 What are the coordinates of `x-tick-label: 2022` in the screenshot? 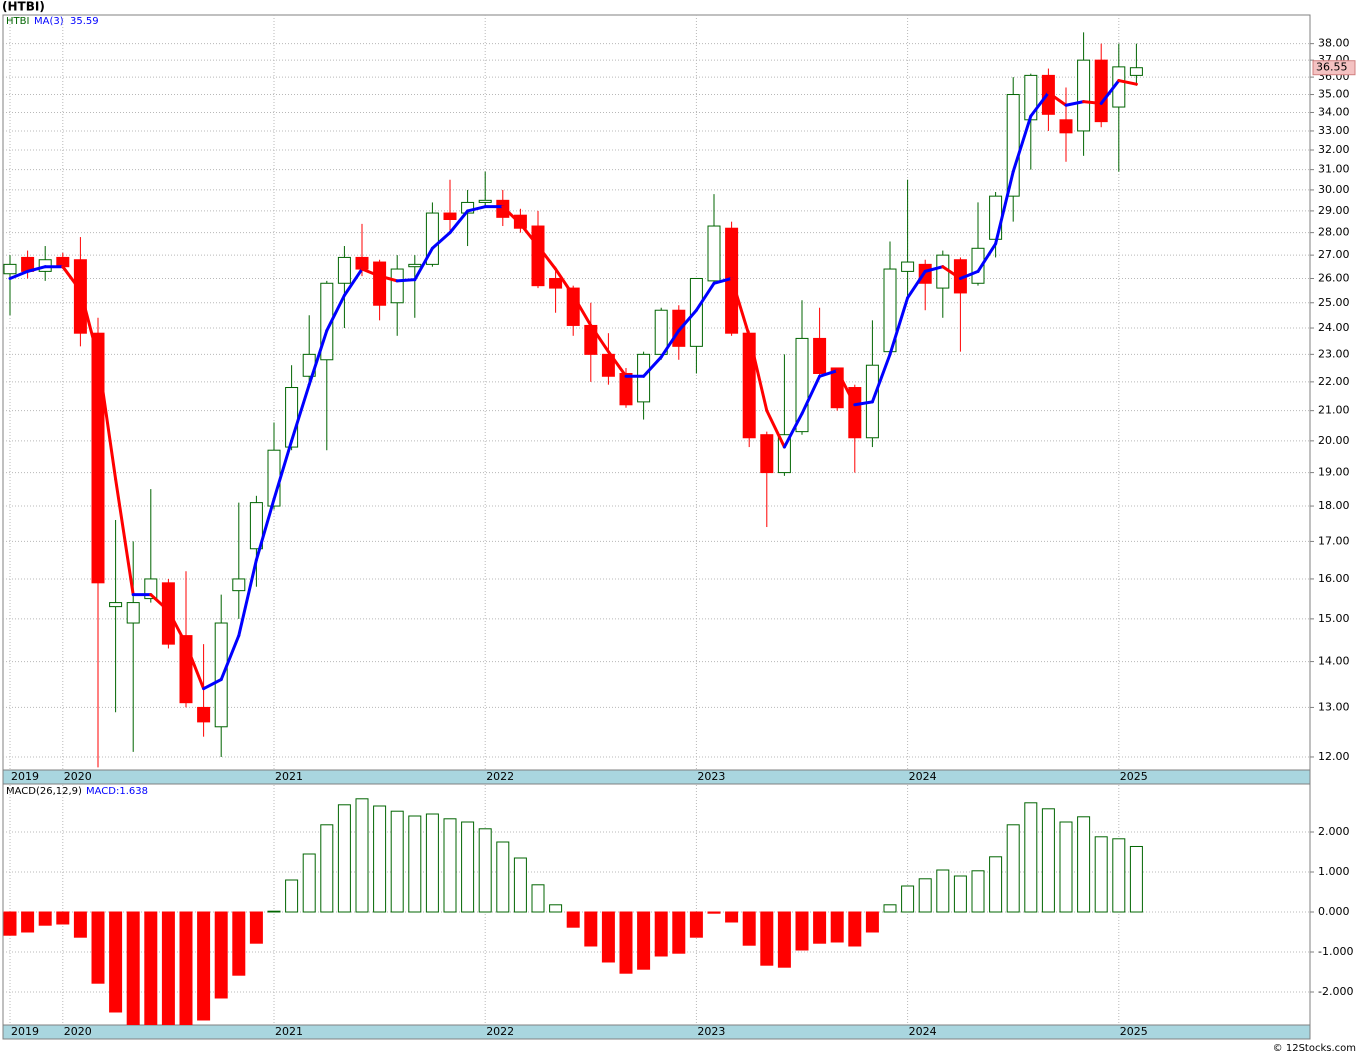 It's located at (500, 776).